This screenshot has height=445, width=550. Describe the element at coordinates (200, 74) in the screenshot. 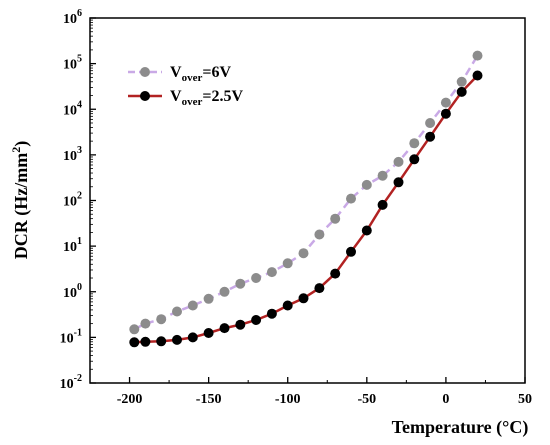

I see `legend-label-6v: Vover=6V` at that location.